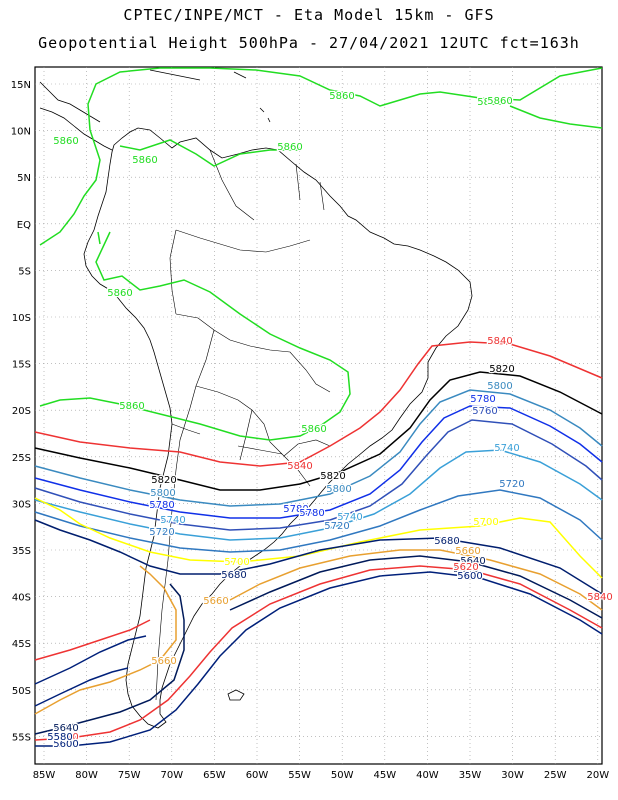 The width and height of the screenshot is (618, 800). Describe the element at coordinates (236, 562) in the screenshot. I see `contour-label-5700: 5700` at that location.